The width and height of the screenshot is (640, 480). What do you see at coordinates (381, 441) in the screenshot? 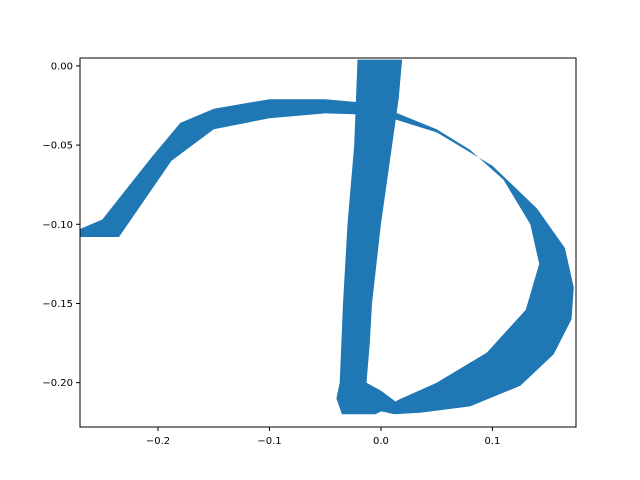
I see `x-tick-label: 0.0` at bounding box center [381, 441].